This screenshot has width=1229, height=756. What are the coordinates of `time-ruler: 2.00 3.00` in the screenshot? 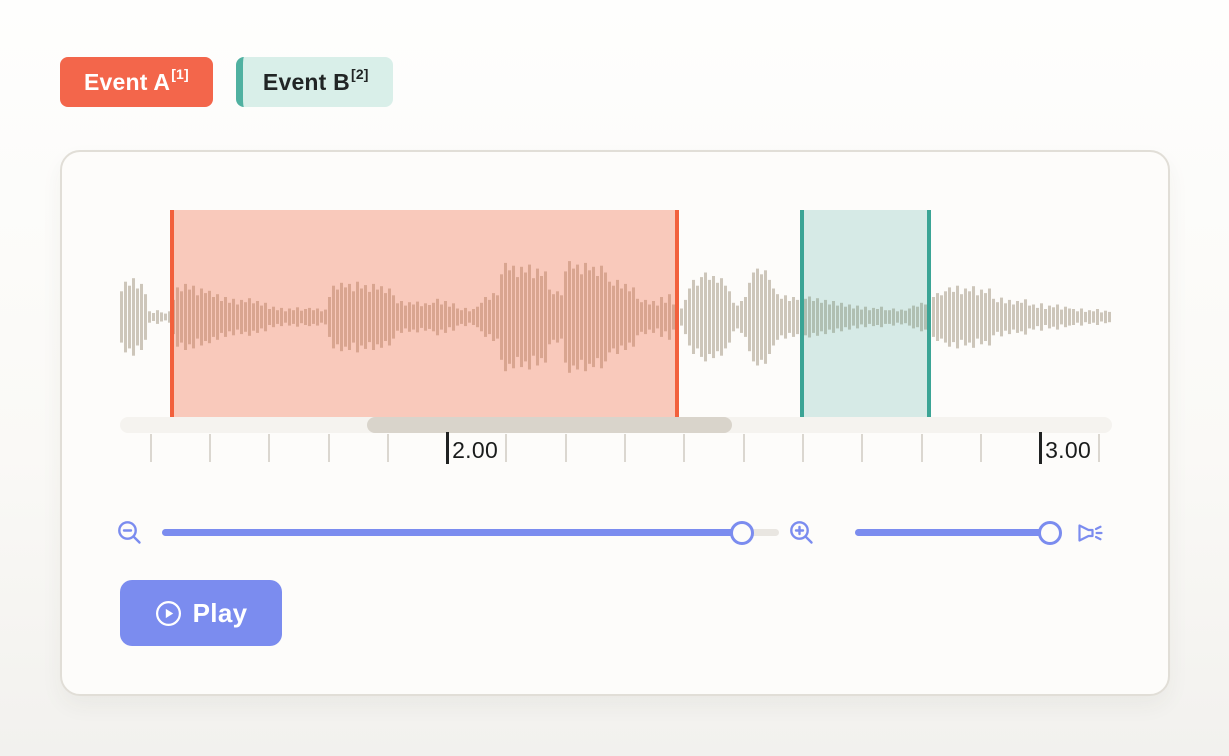 It's located at (616, 450).